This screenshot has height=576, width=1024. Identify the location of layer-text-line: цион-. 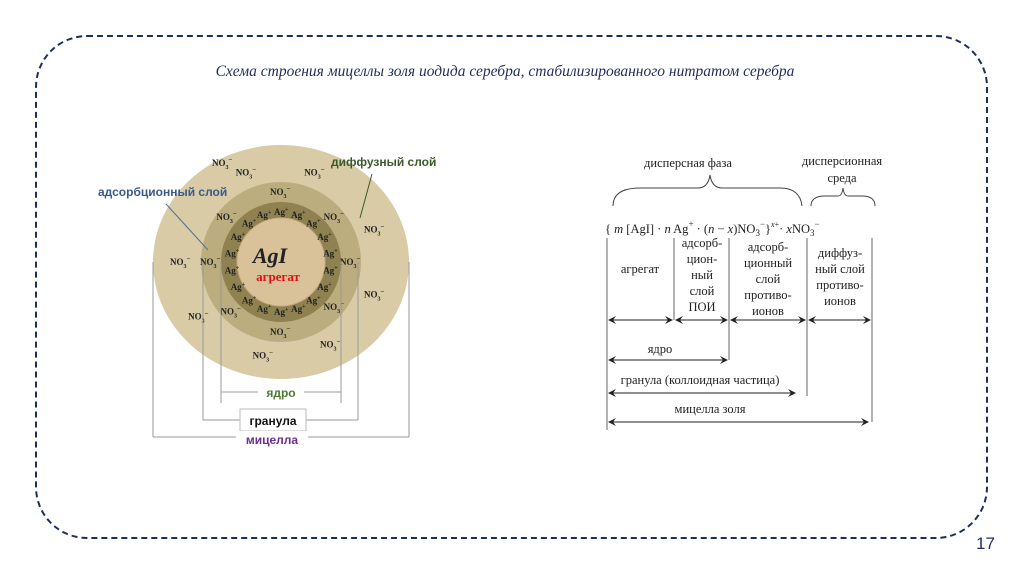
(702, 259).